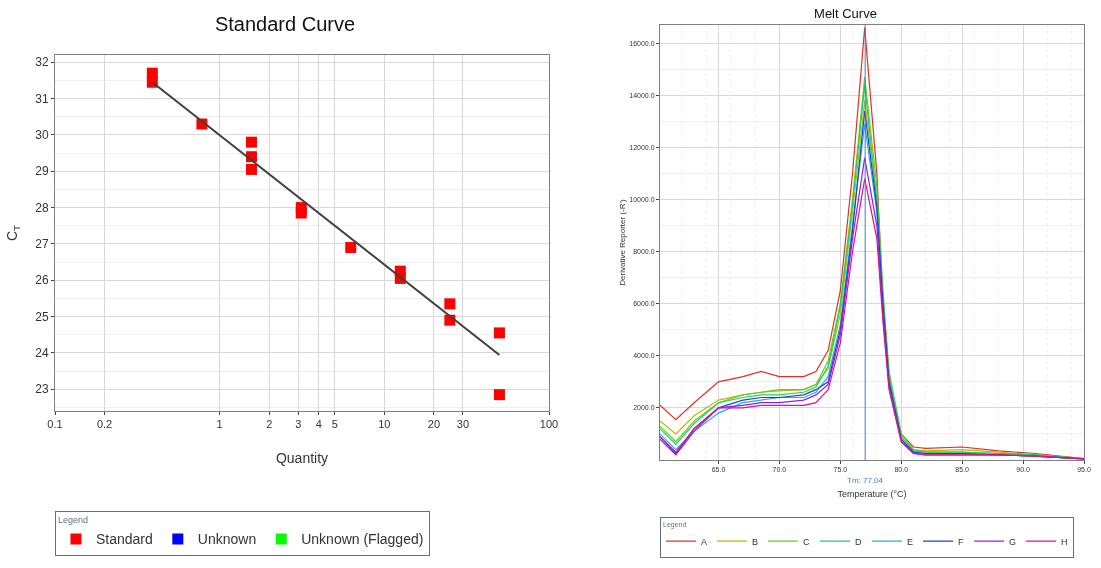 The width and height of the screenshot is (1101, 568). Describe the element at coordinates (910, 541) in the screenshot. I see `legend-label: E` at that location.